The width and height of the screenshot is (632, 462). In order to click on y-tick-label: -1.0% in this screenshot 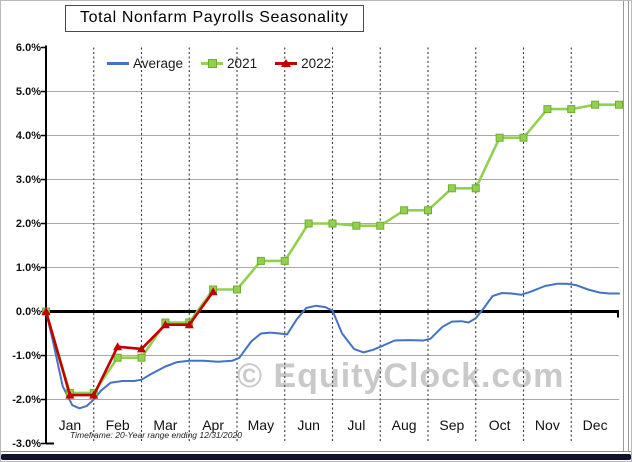, I will do `click(26, 355)`.